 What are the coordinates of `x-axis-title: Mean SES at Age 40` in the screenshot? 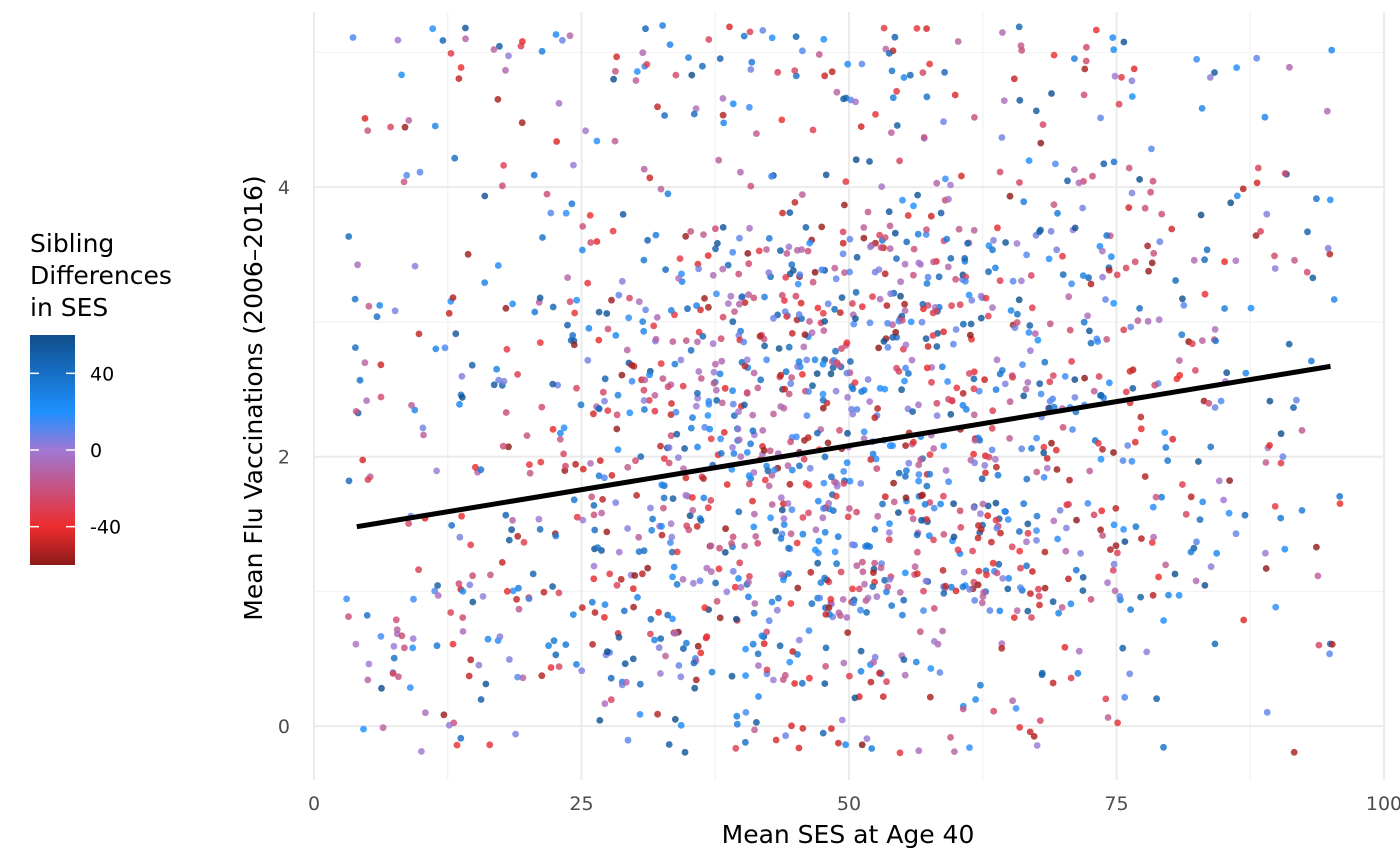 It's located at (848, 834).